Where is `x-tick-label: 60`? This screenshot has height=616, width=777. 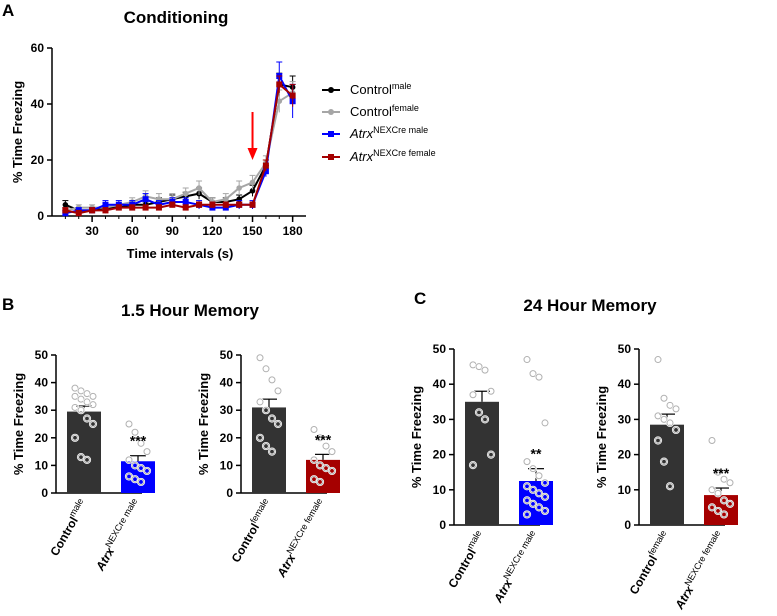 x-tick-label: 60 is located at coordinates (133, 231).